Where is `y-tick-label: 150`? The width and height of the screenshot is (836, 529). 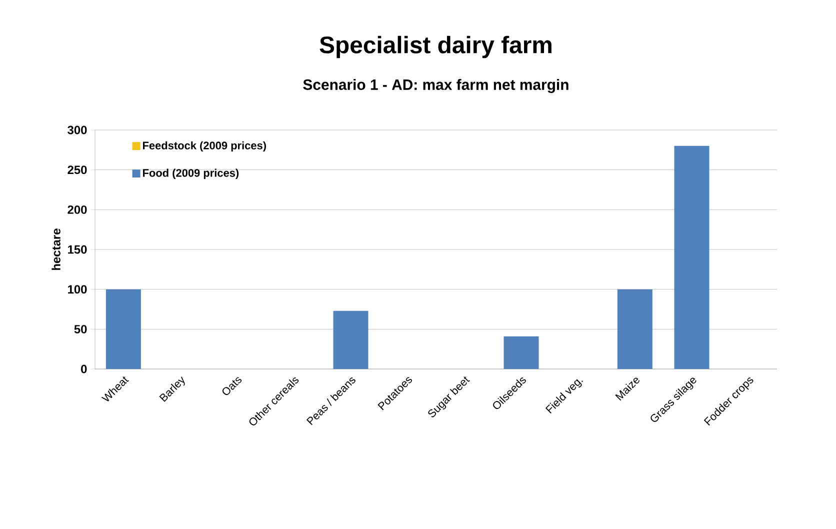
y-tick-label: 150 is located at coordinates (77, 249).